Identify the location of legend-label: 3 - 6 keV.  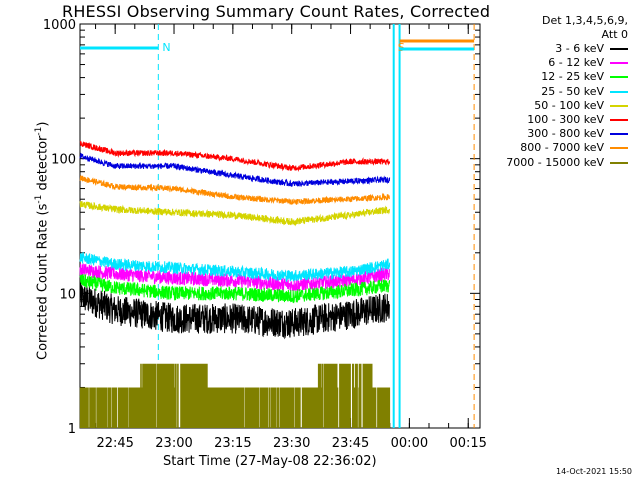
(579, 48).